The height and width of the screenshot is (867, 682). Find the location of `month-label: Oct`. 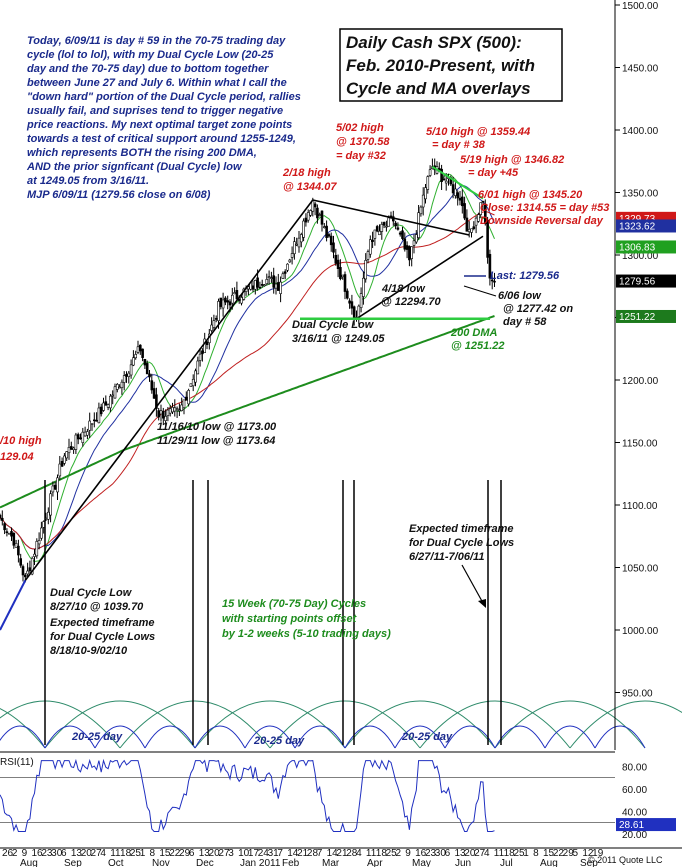

month-label: Oct is located at coordinates (116, 862).